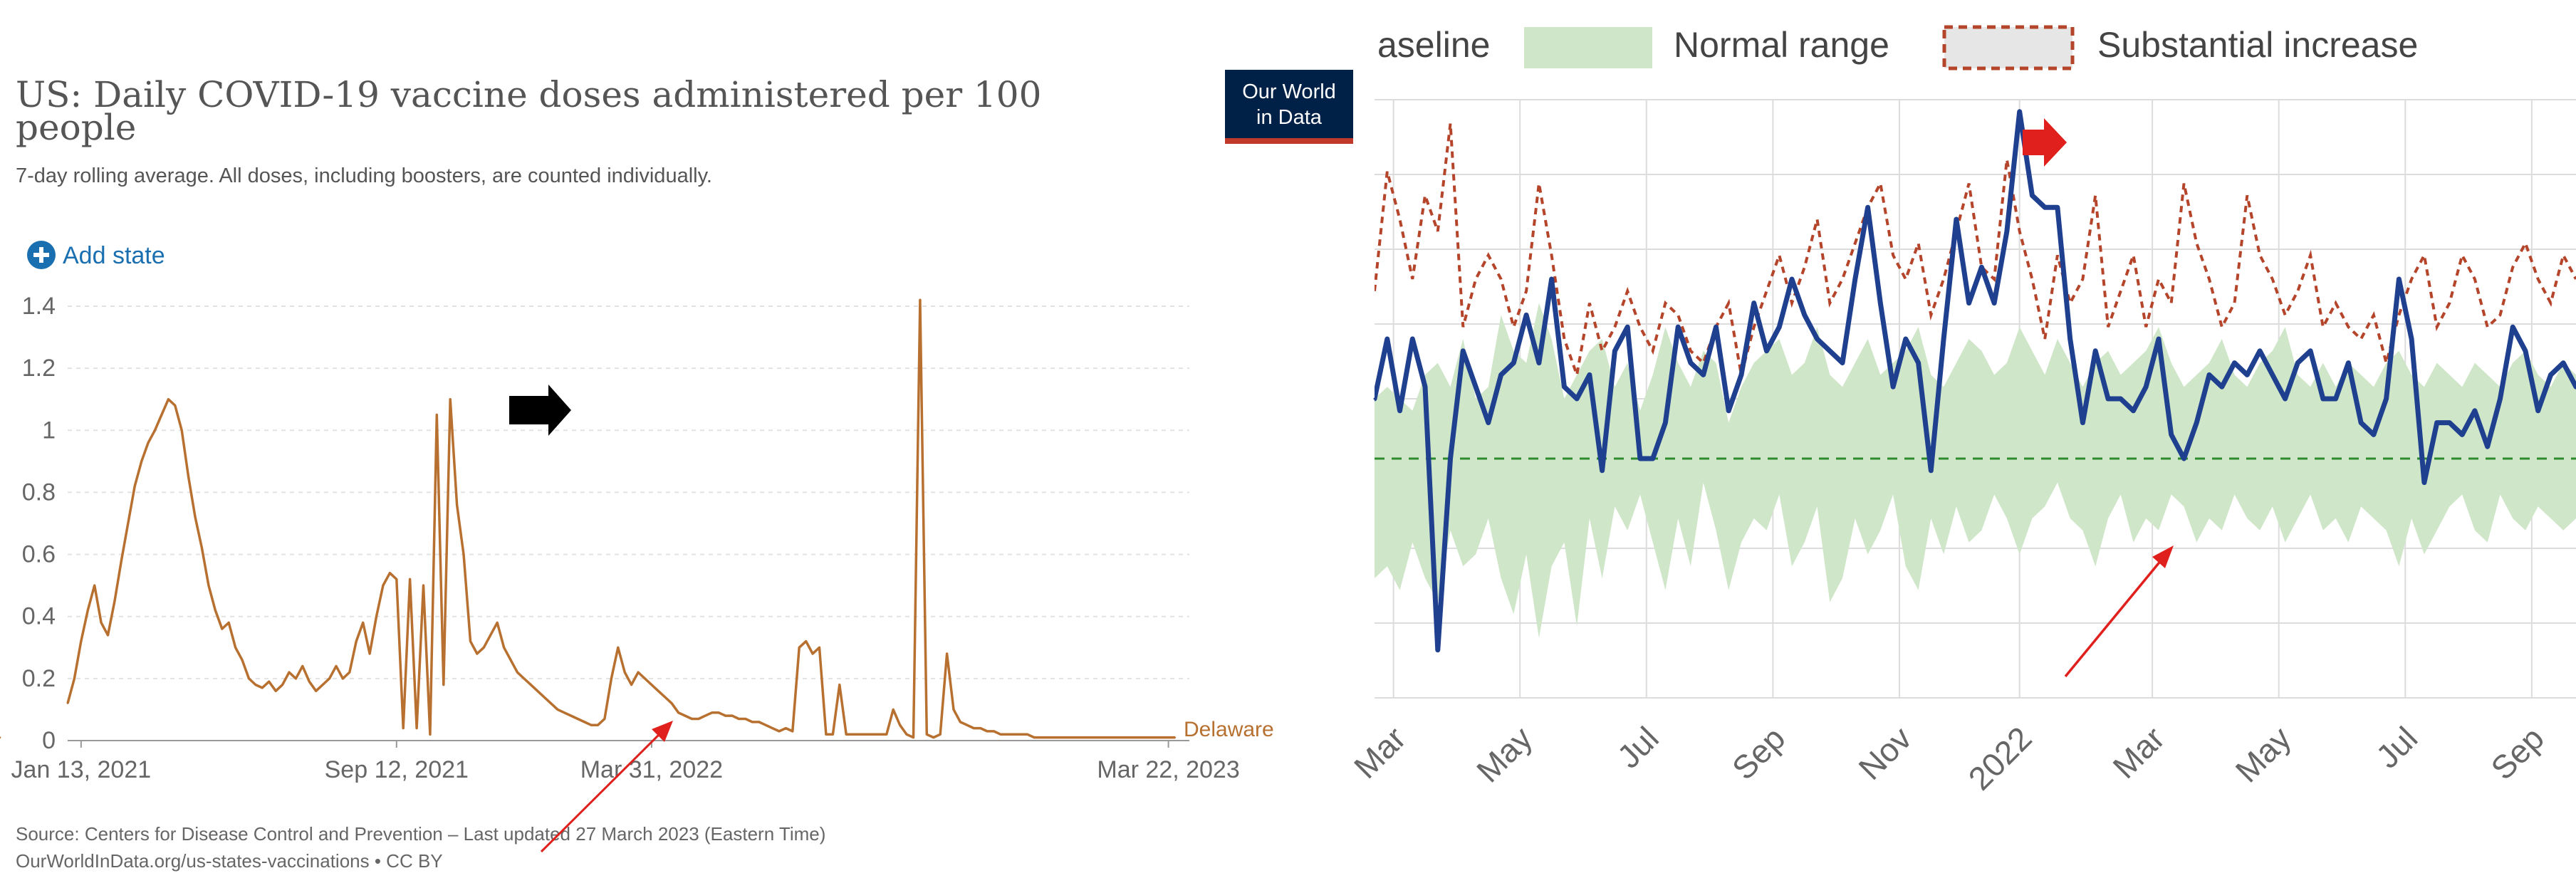 The image size is (2576, 883). What do you see at coordinates (1885, 753) in the screenshot?
I see `right-x-tick-label: Nov` at bounding box center [1885, 753].